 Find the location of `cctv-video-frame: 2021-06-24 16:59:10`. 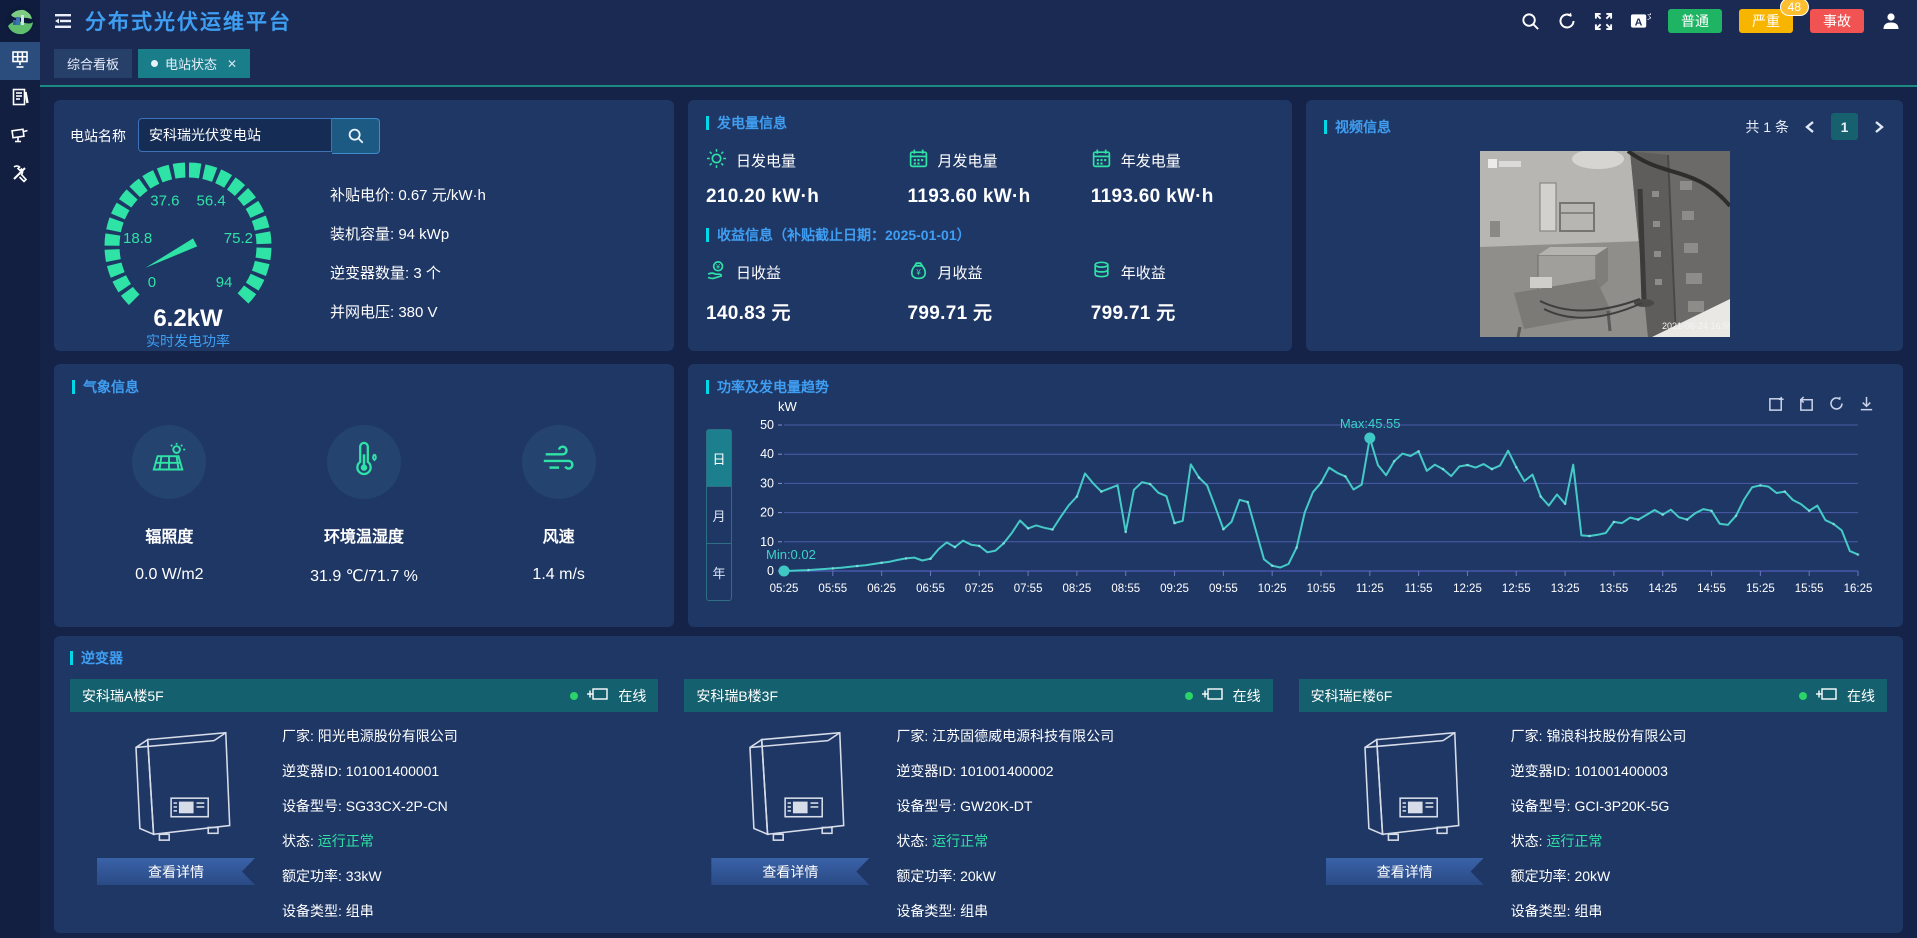

cctv-video-frame: 2021-06-24 16:59:10 is located at coordinates (1612, 243).